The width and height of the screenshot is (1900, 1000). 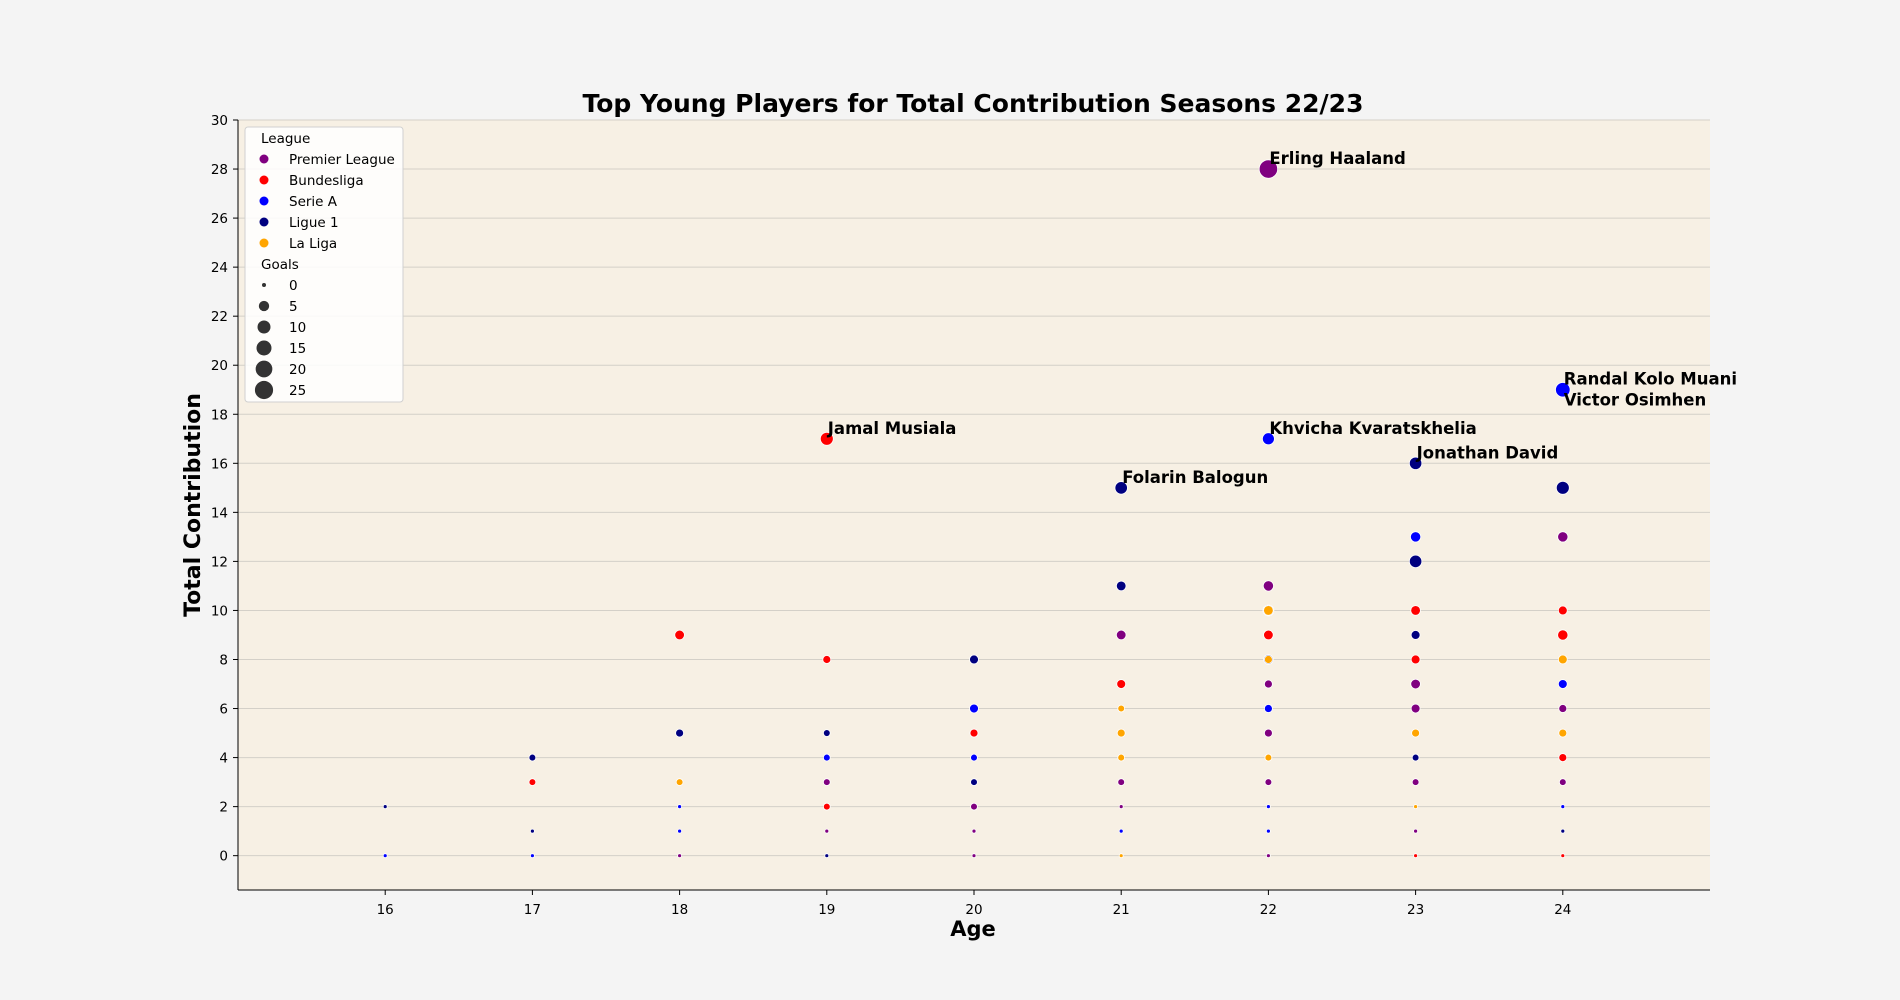 I want to click on legend-goals-entries: 0 5 10 15 20 25, so click(x=280, y=339).